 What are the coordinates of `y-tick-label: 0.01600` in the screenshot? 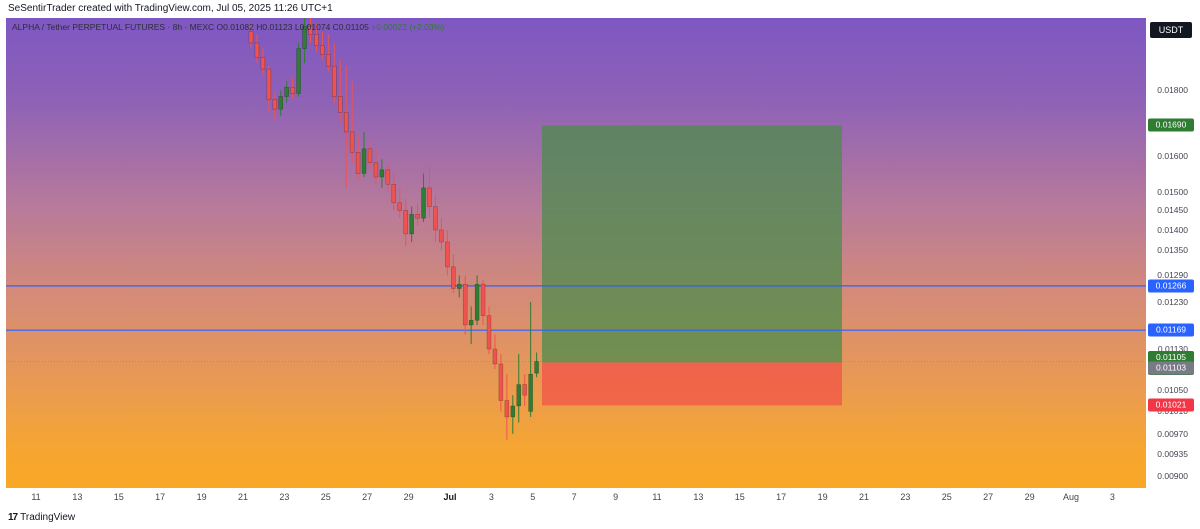 It's located at (1172, 155).